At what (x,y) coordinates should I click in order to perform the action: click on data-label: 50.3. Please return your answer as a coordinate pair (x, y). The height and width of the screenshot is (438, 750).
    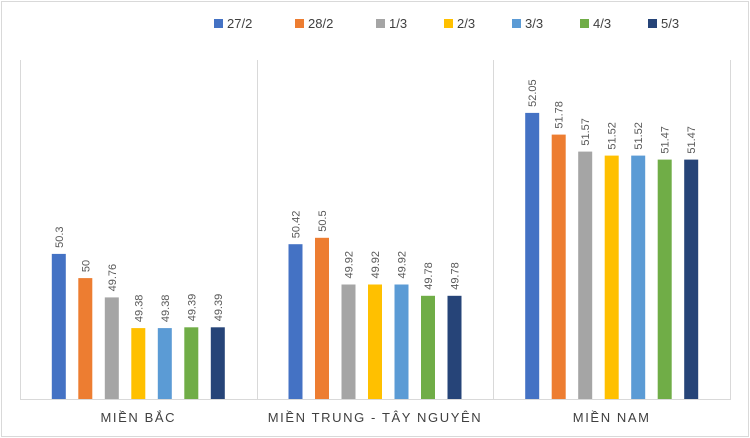
    Looking at the image, I should click on (60, 236).